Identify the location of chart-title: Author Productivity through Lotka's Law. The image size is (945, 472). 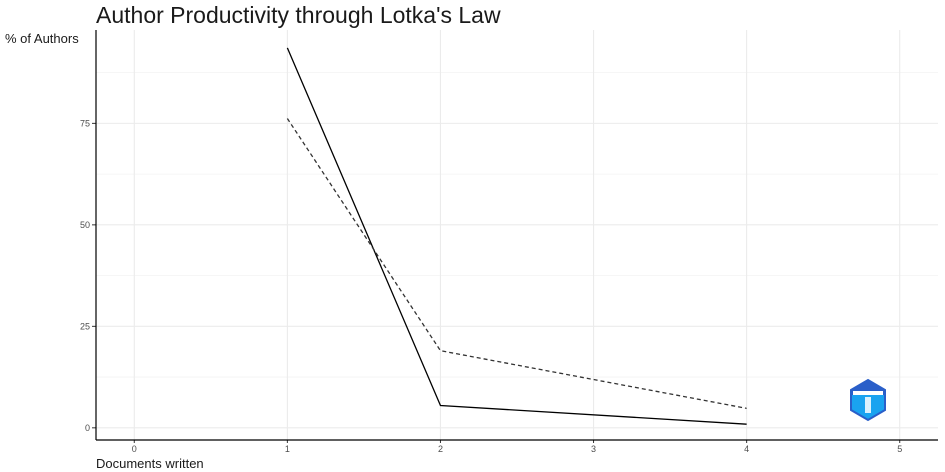
(298, 15).